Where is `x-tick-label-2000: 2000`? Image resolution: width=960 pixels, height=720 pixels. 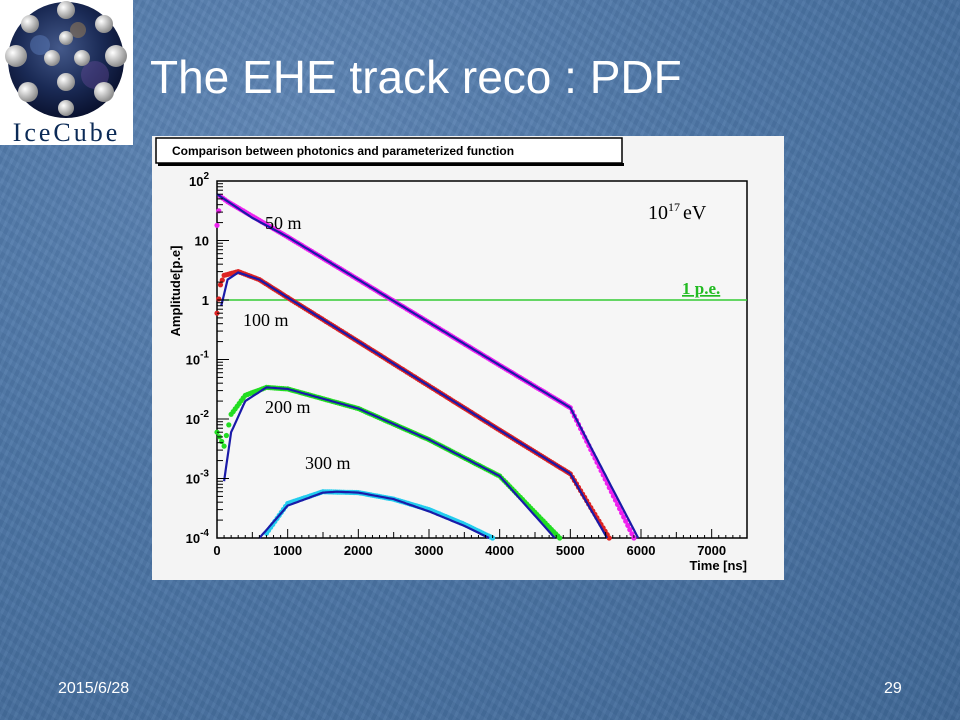 x-tick-label-2000: 2000 is located at coordinates (358, 550).